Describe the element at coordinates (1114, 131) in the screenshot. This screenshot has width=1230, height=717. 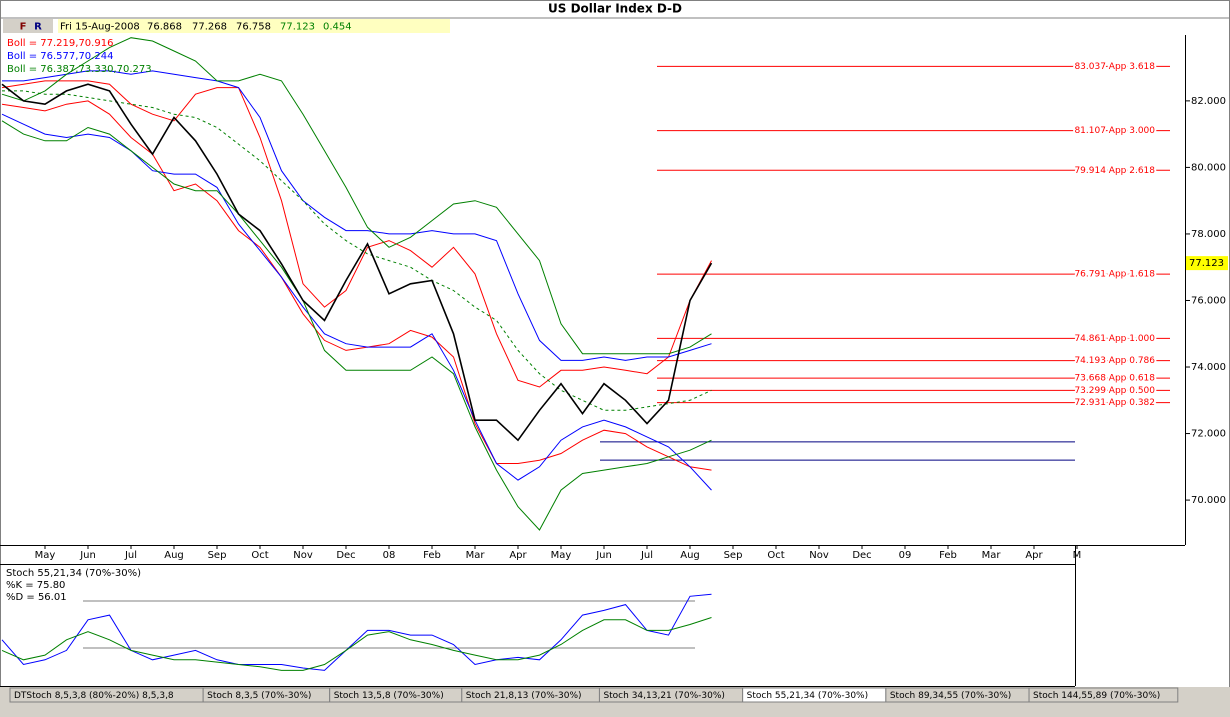
I see `level-label: 81.107 App 3.000` at that location.